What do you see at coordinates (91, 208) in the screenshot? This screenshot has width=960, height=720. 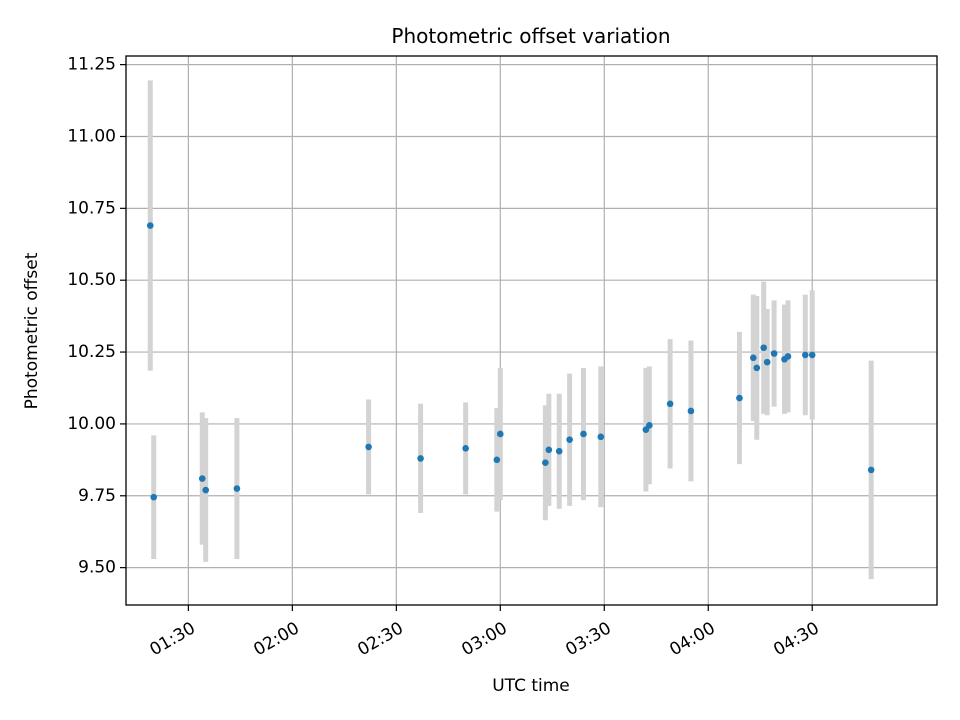 I see `y-tick-label: 10.75` at bounding box center [91, 208].